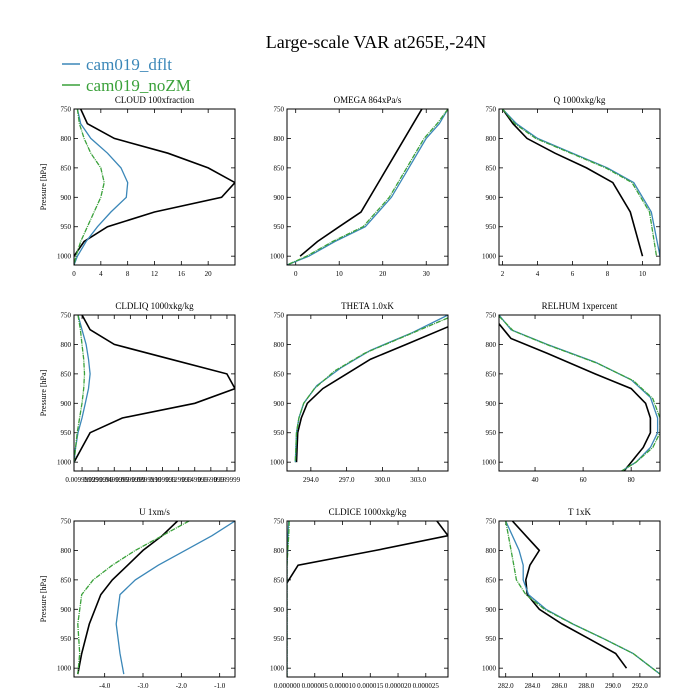 This screenshot has width=700, height=700. What do you see at coordinates (130, 480) in the screenshot?
I see `x-tick-label: 0.0699999` at bounding box center [130, 480].